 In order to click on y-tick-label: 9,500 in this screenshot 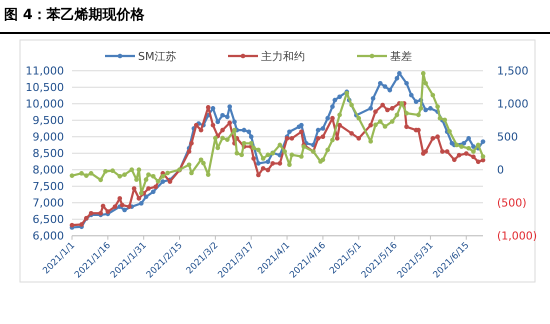, I will do `click(48, 121)`.